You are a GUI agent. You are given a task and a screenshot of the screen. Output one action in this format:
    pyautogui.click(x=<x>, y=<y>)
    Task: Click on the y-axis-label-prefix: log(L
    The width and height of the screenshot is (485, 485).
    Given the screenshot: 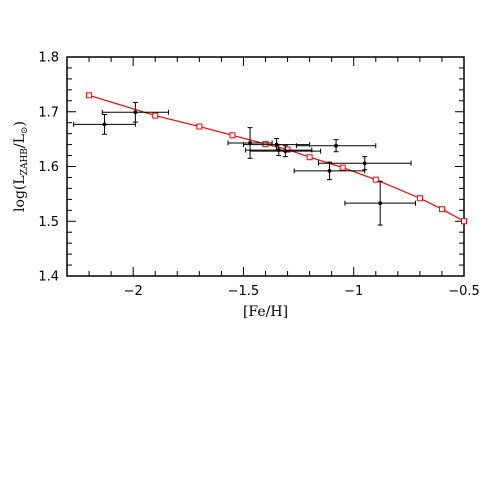 What is the action you would take?
    pyautogui.click(x=20, y=193)
    